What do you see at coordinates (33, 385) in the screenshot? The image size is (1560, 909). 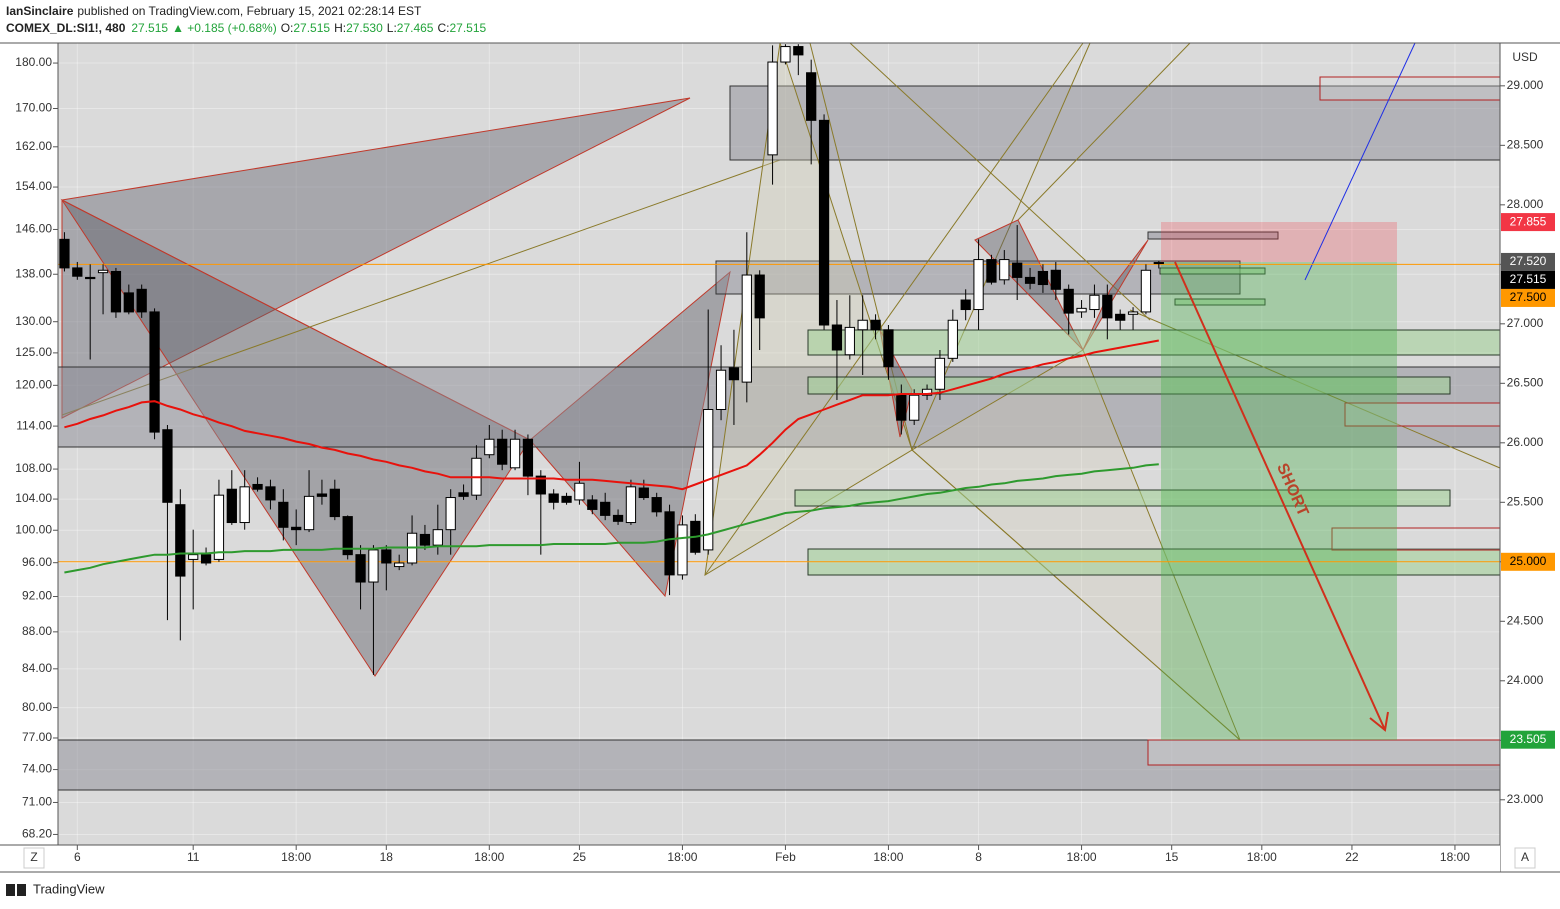 I see `y2-tick-label: 120.00` at bounding box center [33, 385].